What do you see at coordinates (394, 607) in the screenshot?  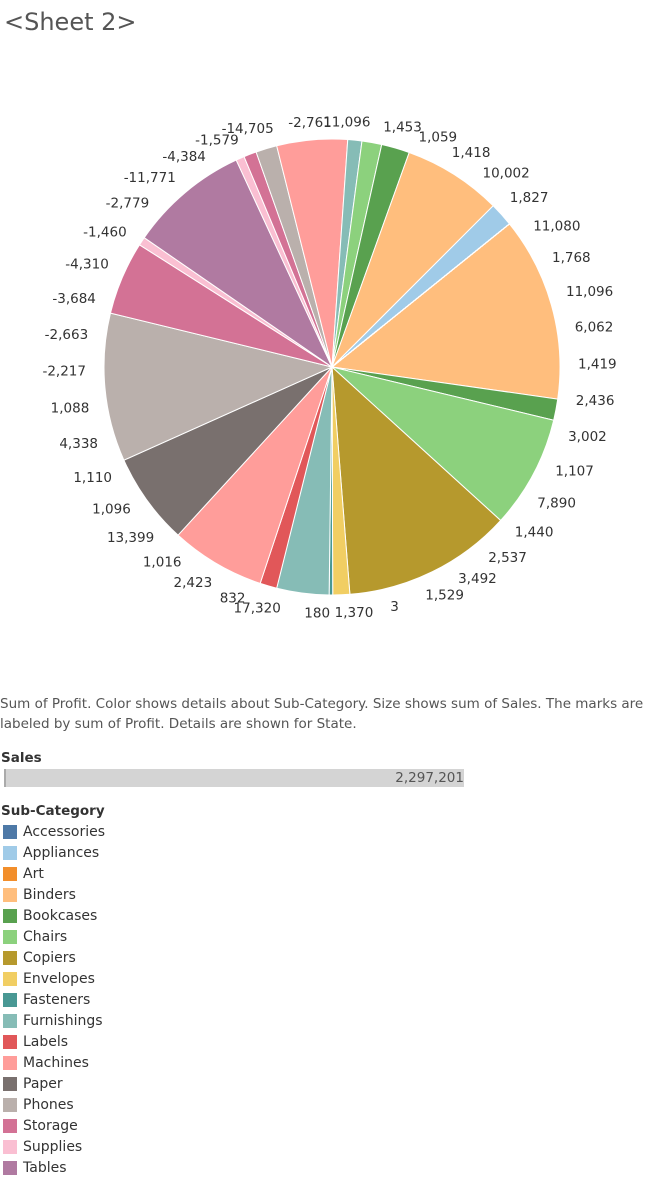 I see `pie-label: 3` at bounding box center [394, 607].